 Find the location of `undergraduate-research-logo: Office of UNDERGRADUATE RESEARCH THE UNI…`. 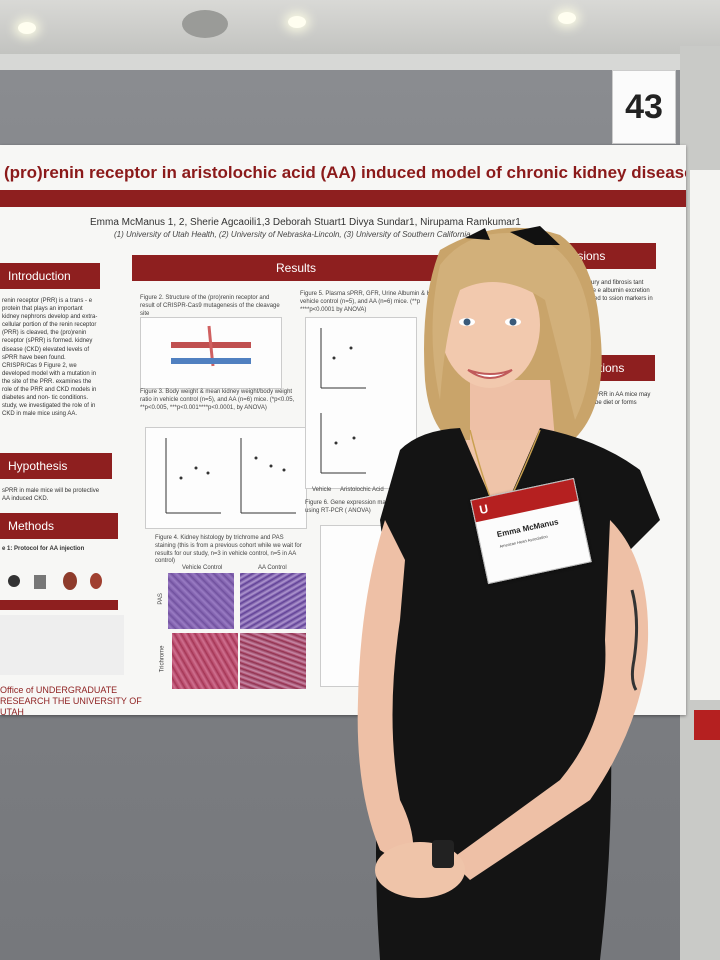

undergraduate-research-logo: Office of UNDERGRADUATE RESEARCH THE UNI… is located at coordinates (71, 700).